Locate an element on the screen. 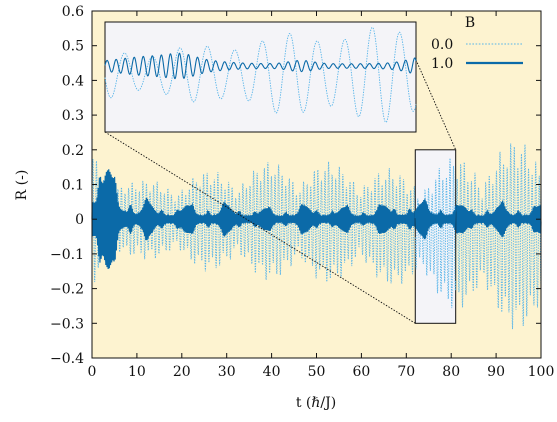 The image size is (557, 422). y-tick-label: −0.1 is located at coordinates (67, 255).